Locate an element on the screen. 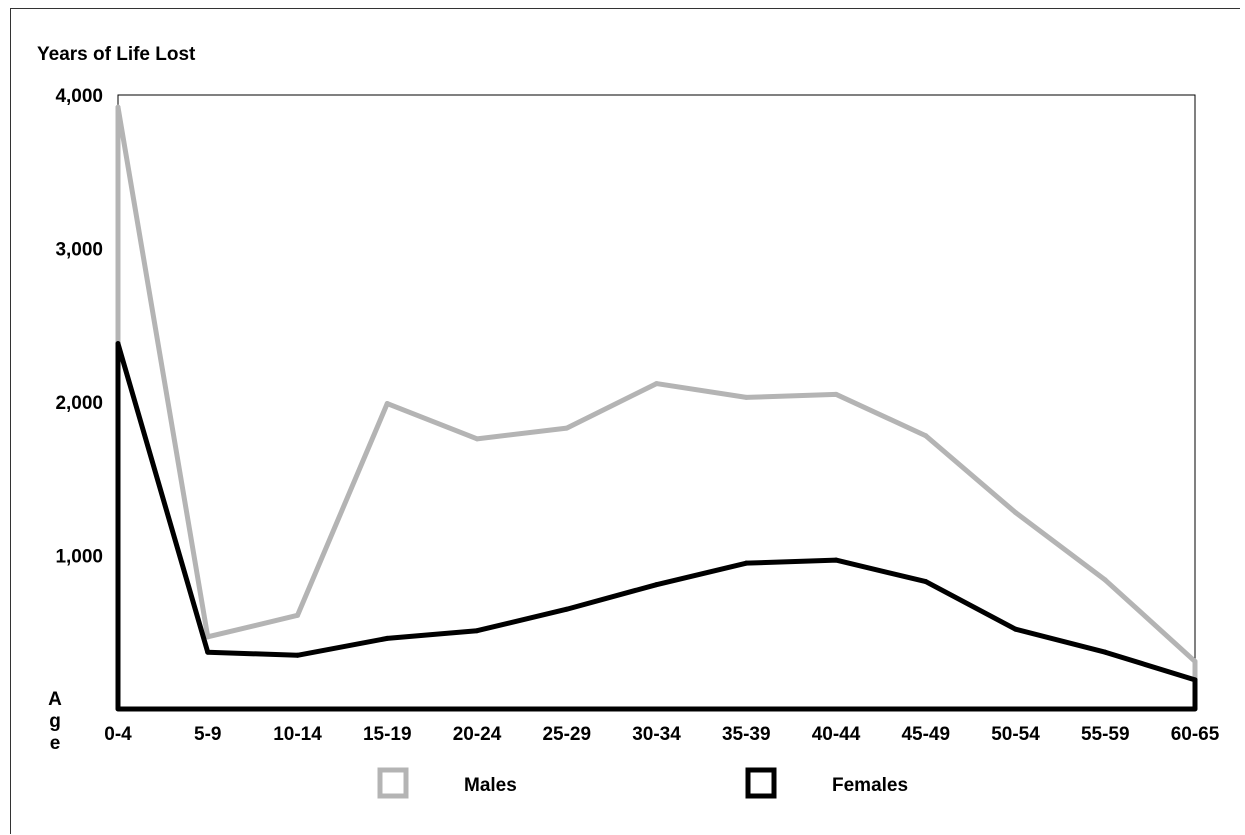 This screenshot has width=1245, height=835. x-tick-label: 40-44 is located at coordinates (836, 734).